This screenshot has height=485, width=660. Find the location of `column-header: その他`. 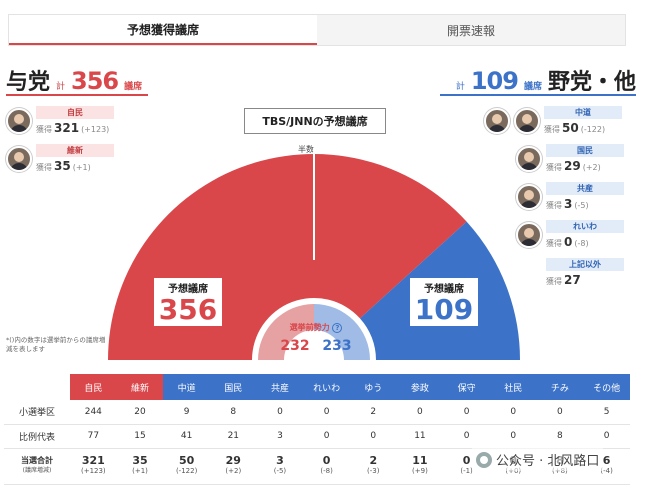

column-header: その他 is located at coordinates (606, 387).